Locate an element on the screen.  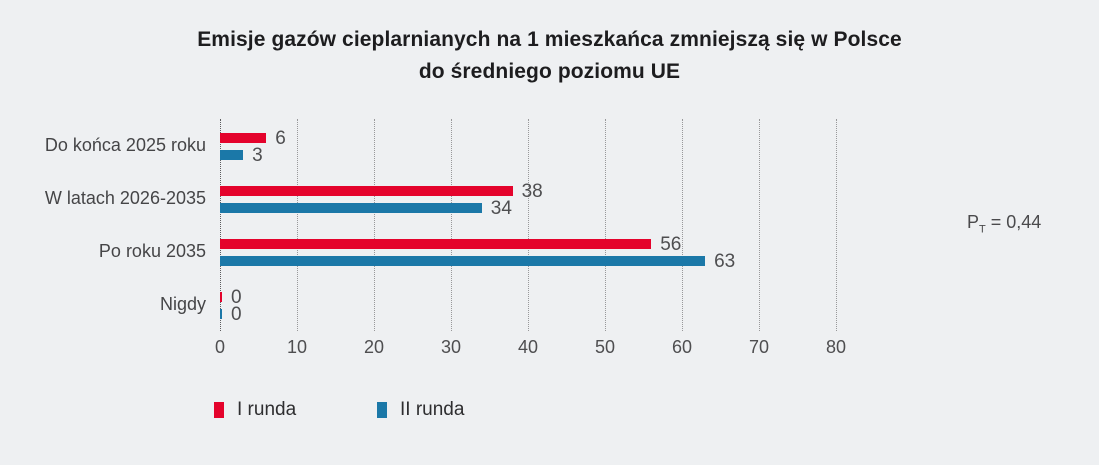
pt-value: = 0,44 is located at coordinates (1016, 222).